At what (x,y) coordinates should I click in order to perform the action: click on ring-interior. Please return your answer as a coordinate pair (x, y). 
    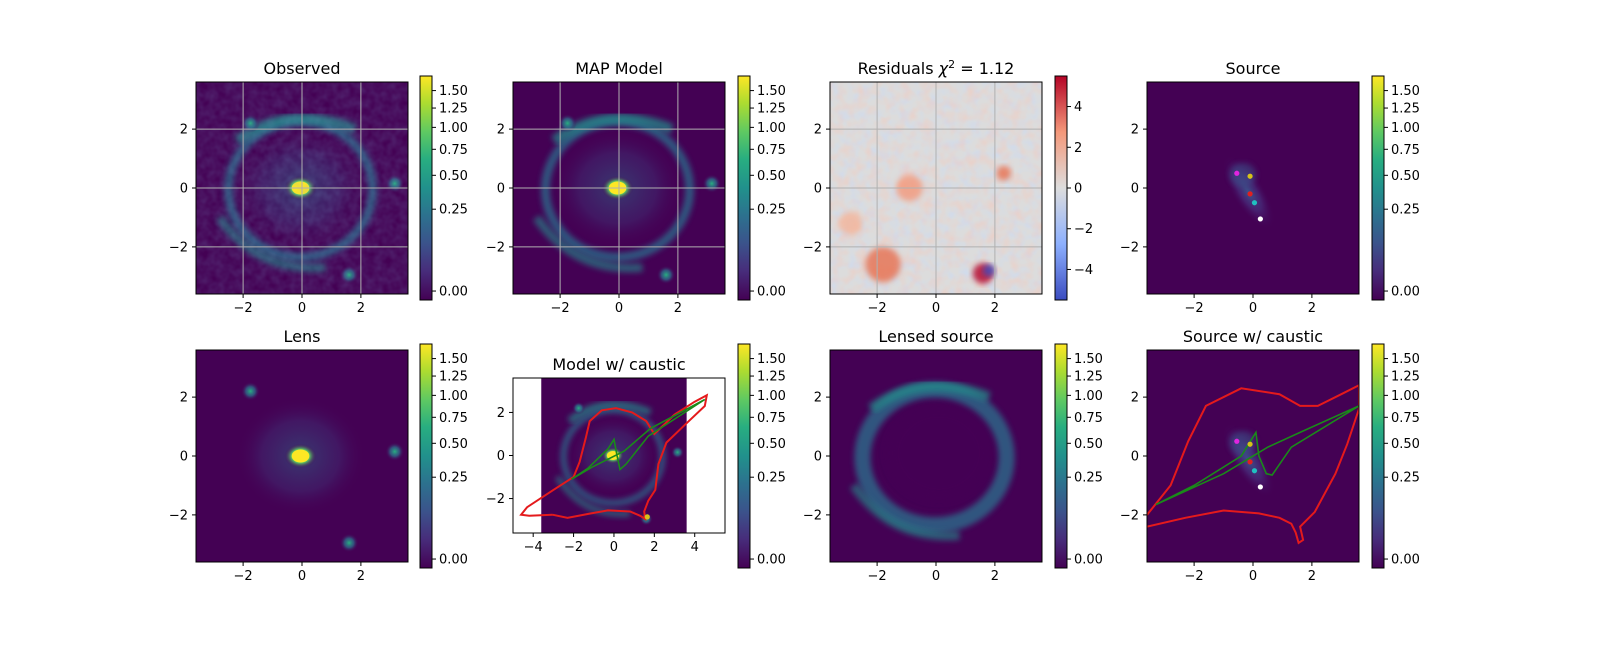
    Looking at the image, I should click on (938, 453).